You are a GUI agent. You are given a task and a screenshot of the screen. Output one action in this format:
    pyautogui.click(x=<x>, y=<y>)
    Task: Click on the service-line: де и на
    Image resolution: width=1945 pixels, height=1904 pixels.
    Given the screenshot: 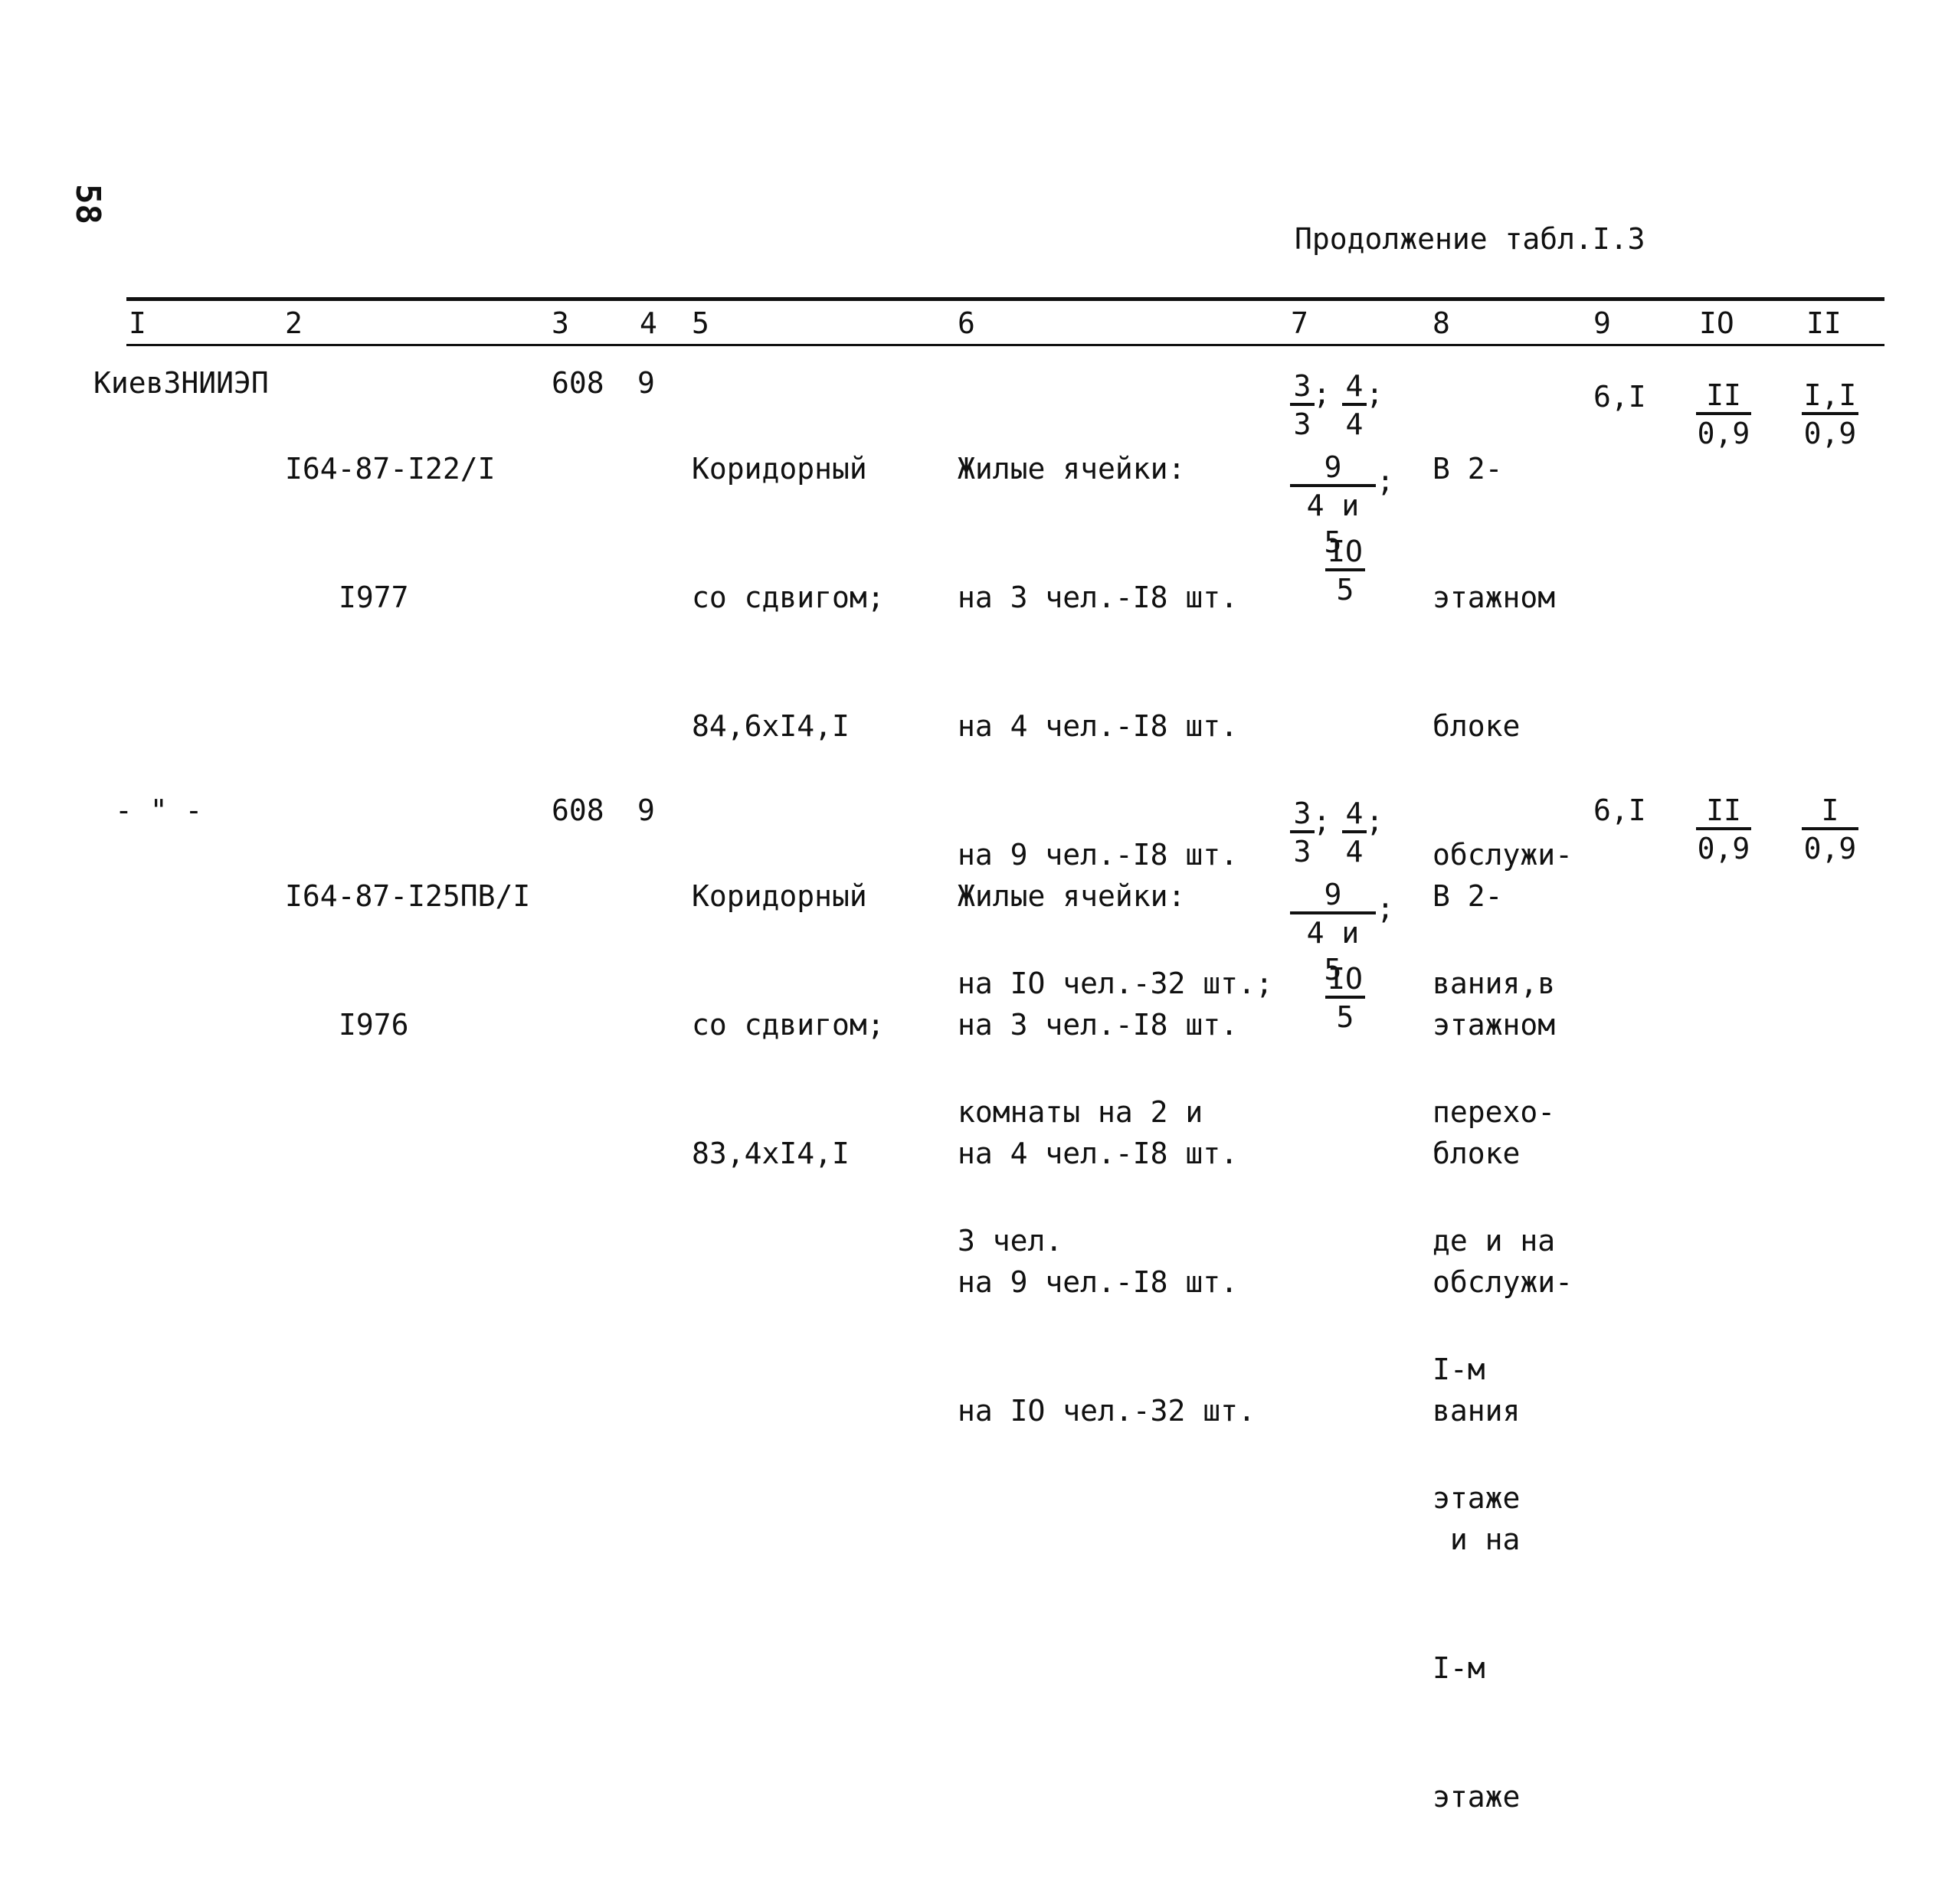 What is the action you would take?
    pyautogui.click(x=1494, y=1241)
    